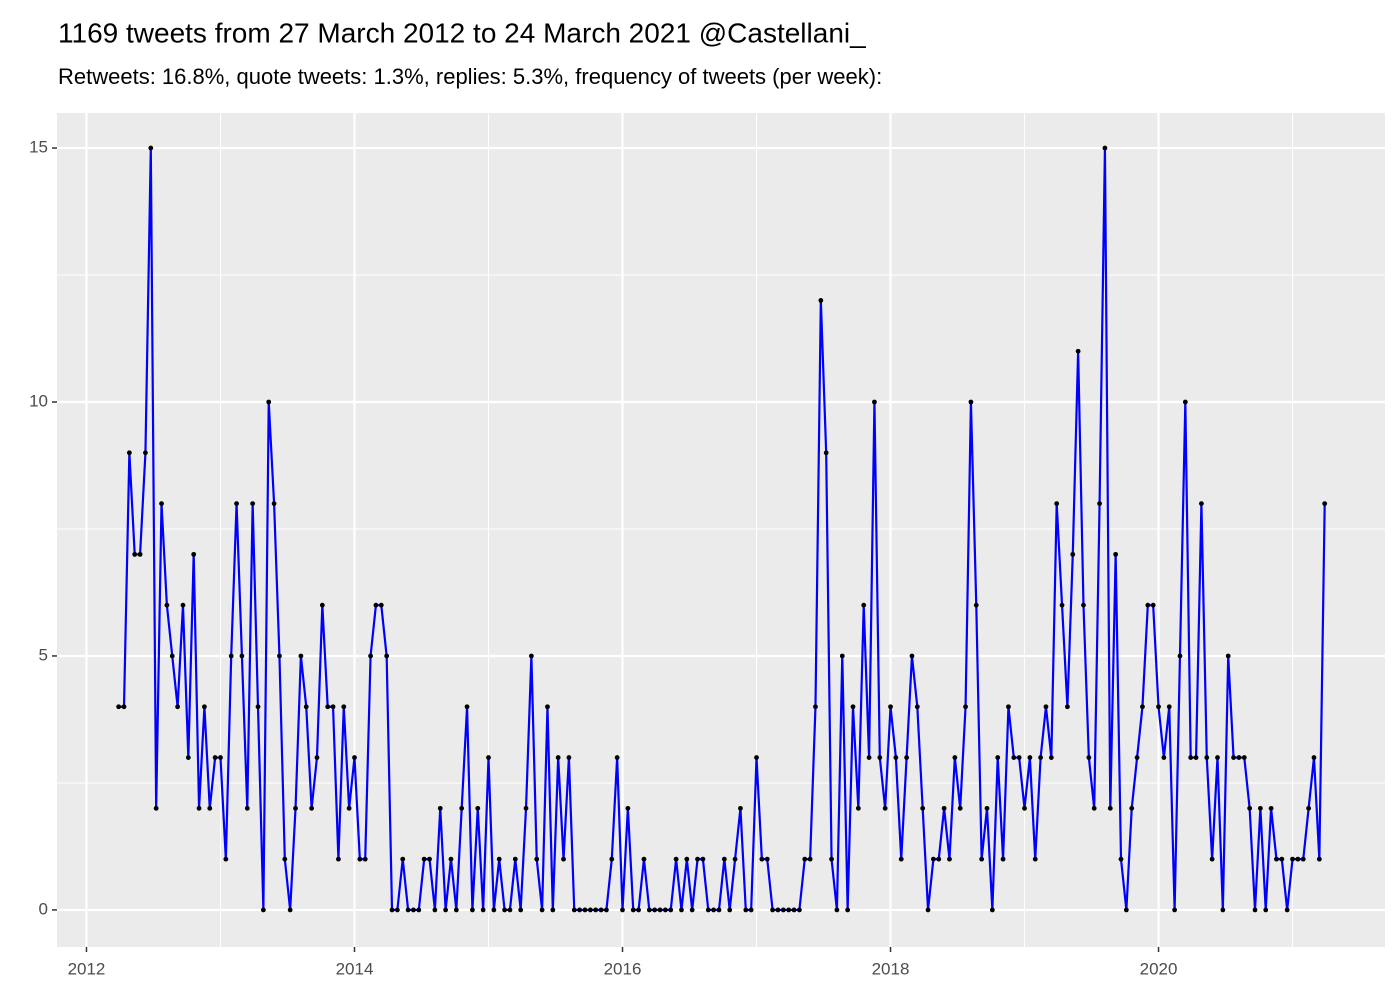 The height and width of the screenshot is (1000, 1400). What do you see at coordinates (38, 400) in the screenshot?
I see `y-tick-label: 10` at bounding box center [38, 400].